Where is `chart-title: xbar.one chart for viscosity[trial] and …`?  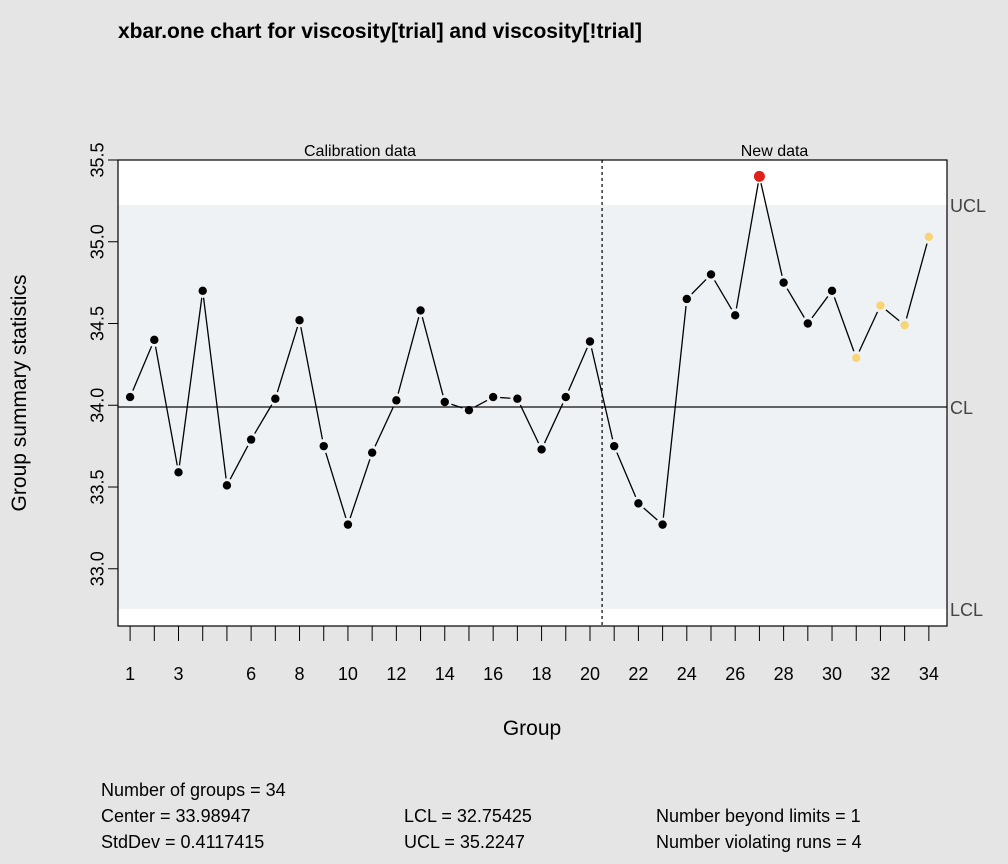
chart-title: xbar.one chart for viscosity[trial] and … is located at coordinates (380, 31).